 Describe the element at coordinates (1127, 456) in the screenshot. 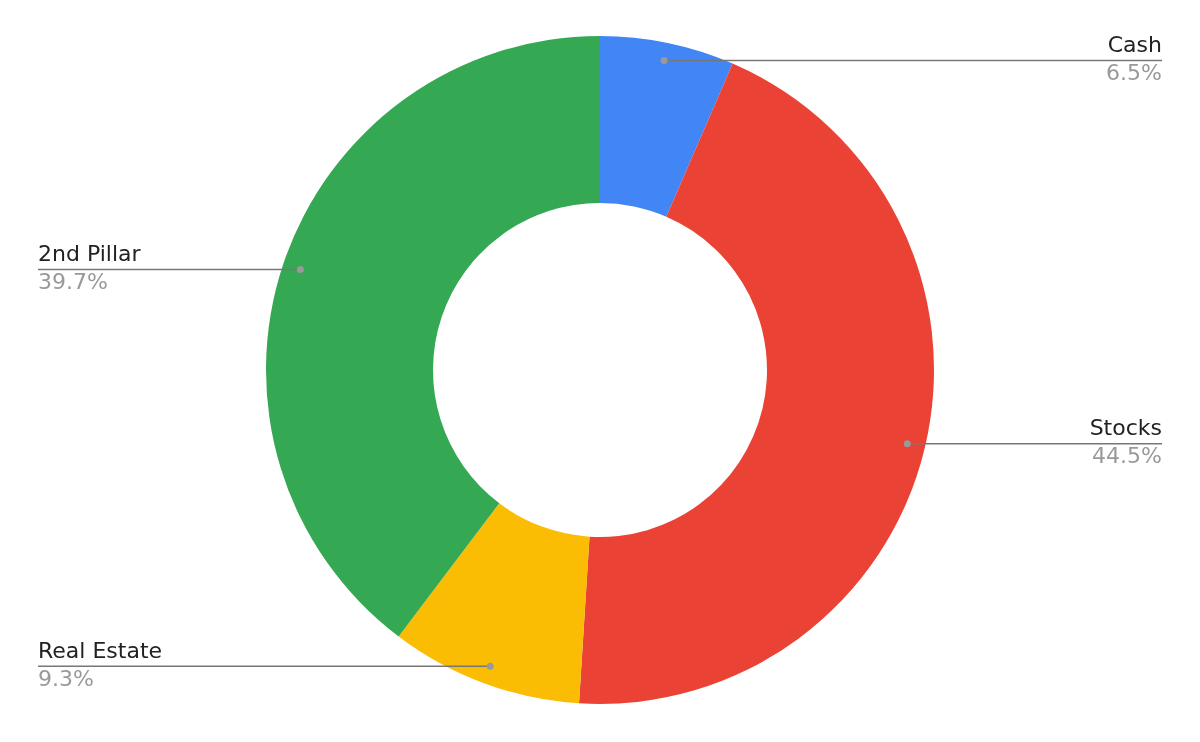

I see `data-label: 44.5%` at that location.